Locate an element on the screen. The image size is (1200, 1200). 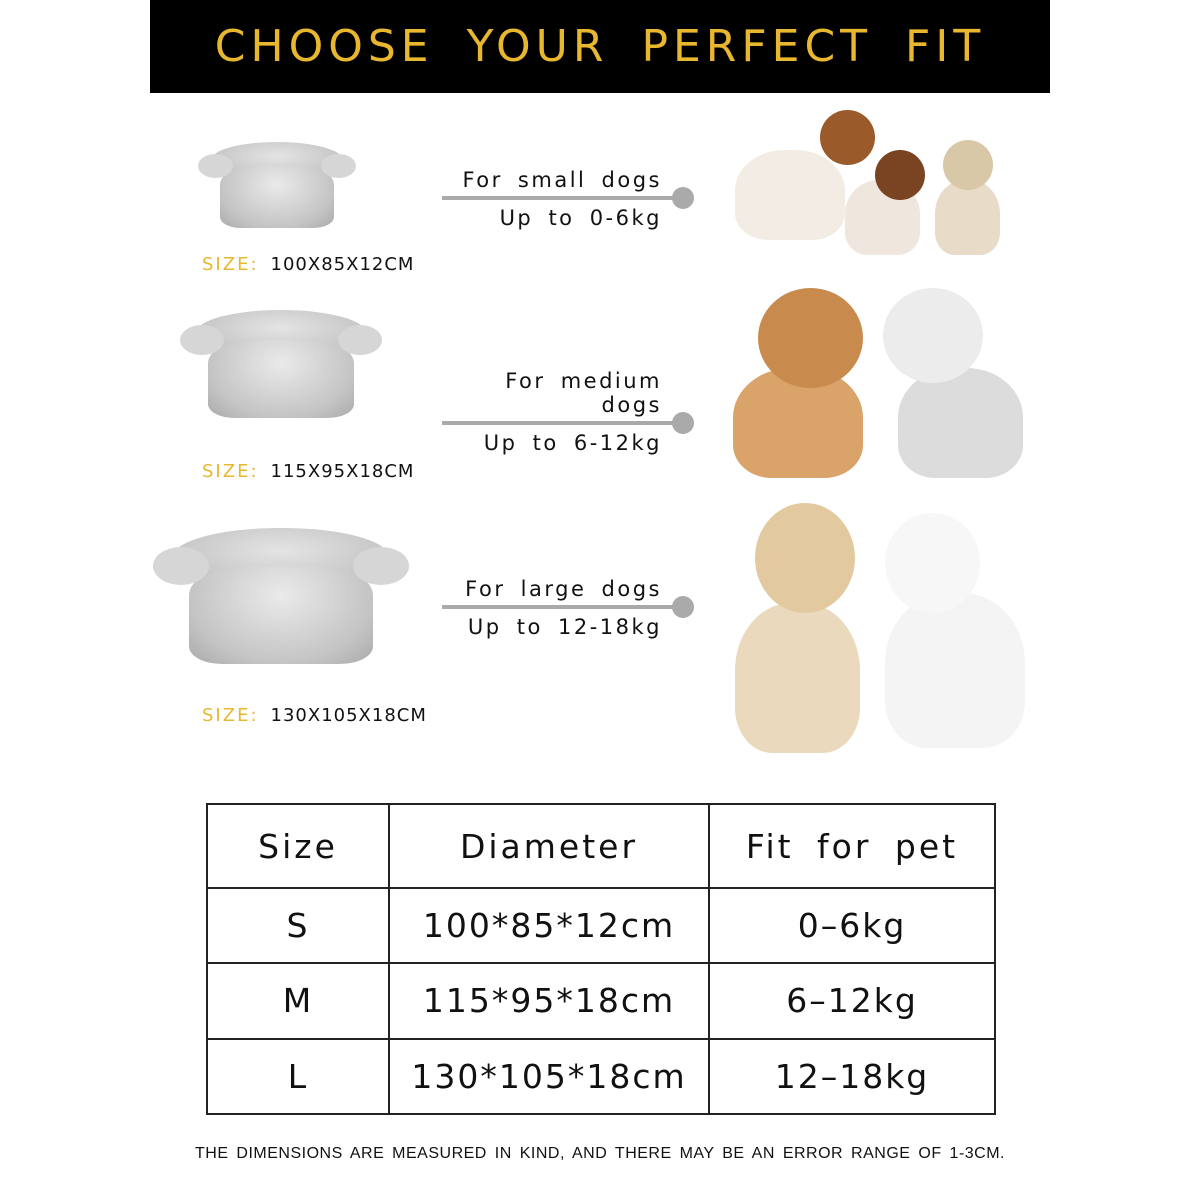
cell-diameter: 115*95*18cm is located at coordinates (549, 1001).